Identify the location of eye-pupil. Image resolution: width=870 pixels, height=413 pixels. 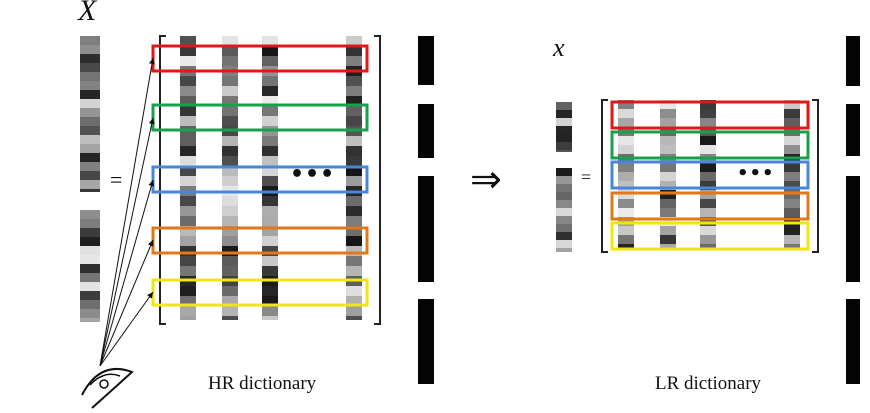
(104, 384).